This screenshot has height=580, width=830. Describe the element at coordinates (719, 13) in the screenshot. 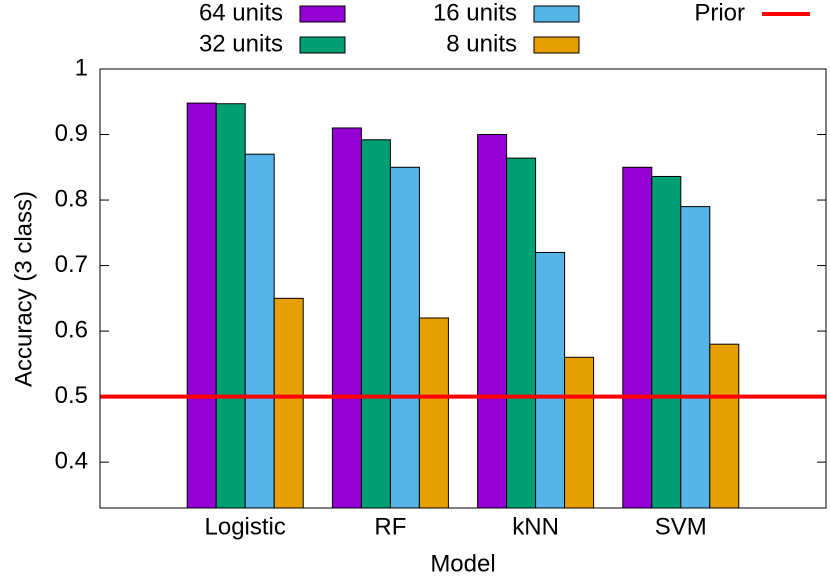

I see `legend-label: Prior` at that location.